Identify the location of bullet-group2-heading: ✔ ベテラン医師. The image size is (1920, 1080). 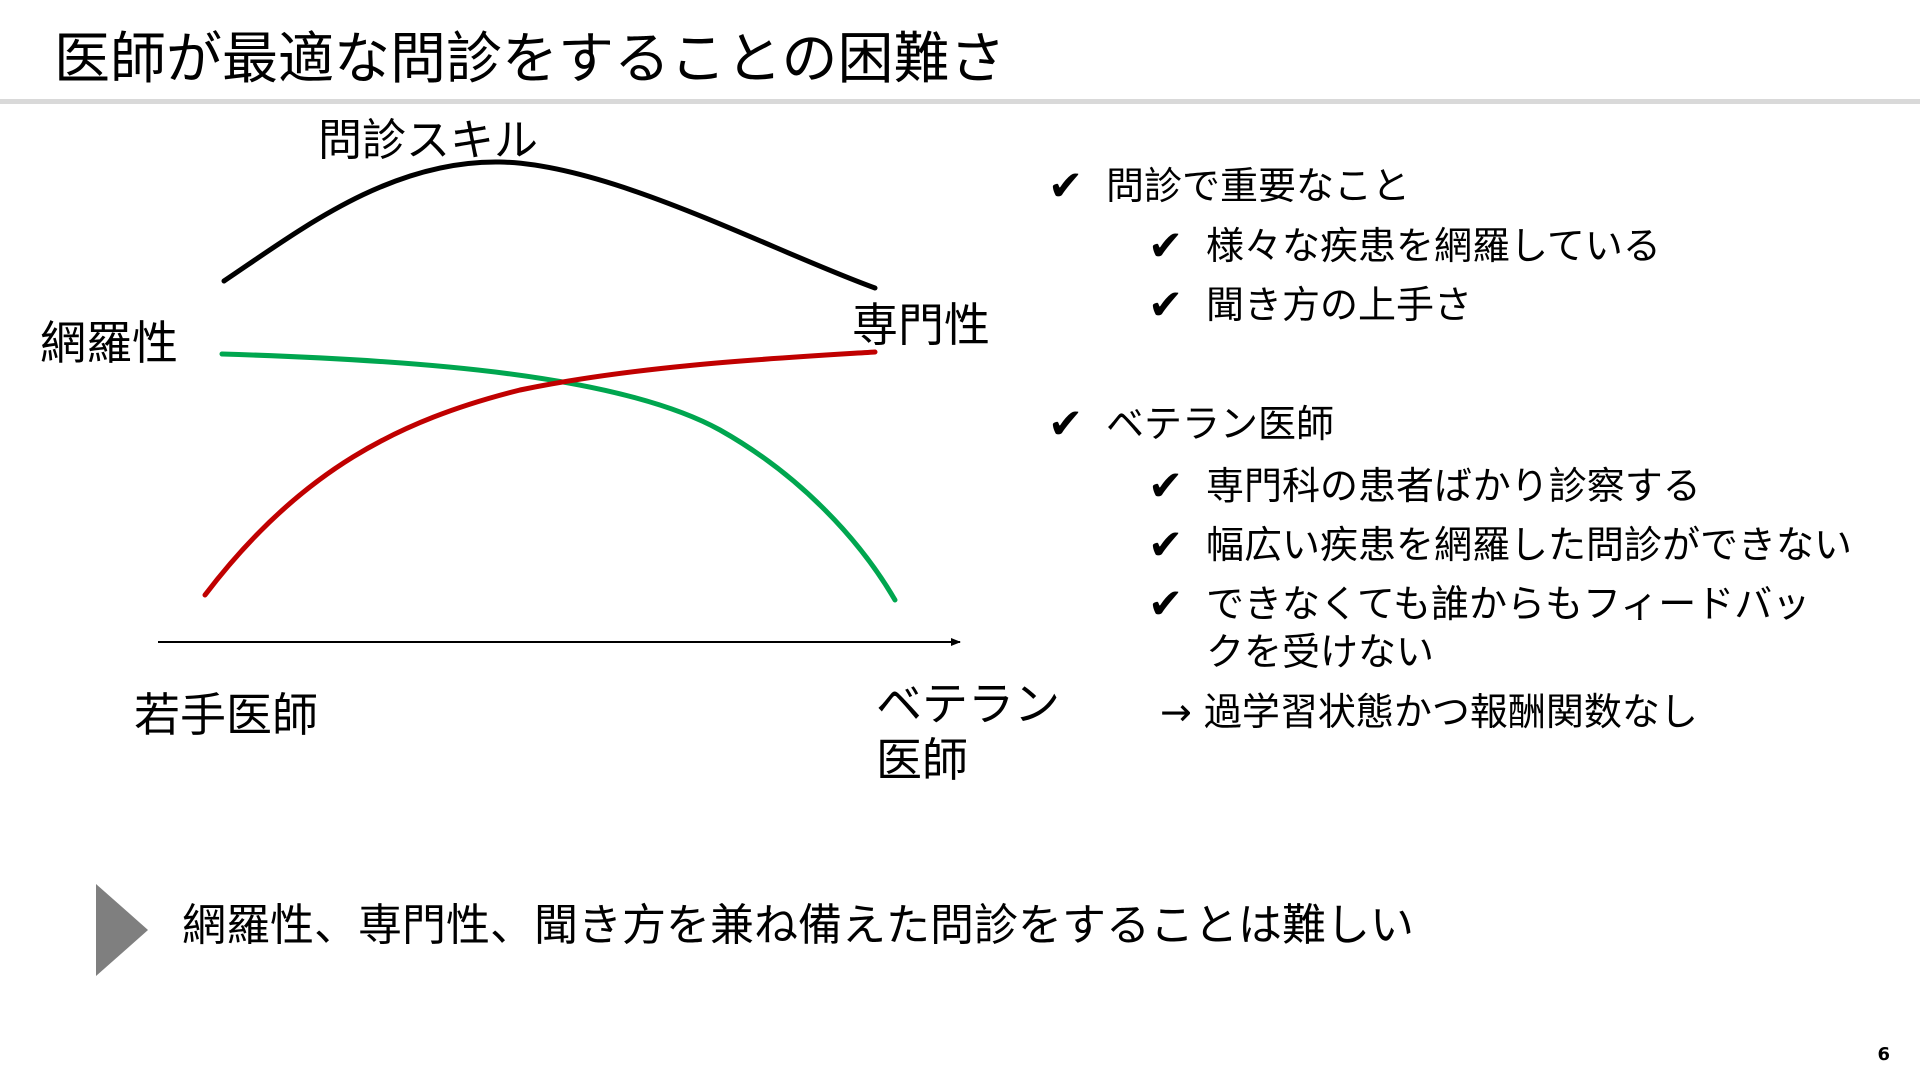
(1191, 424).